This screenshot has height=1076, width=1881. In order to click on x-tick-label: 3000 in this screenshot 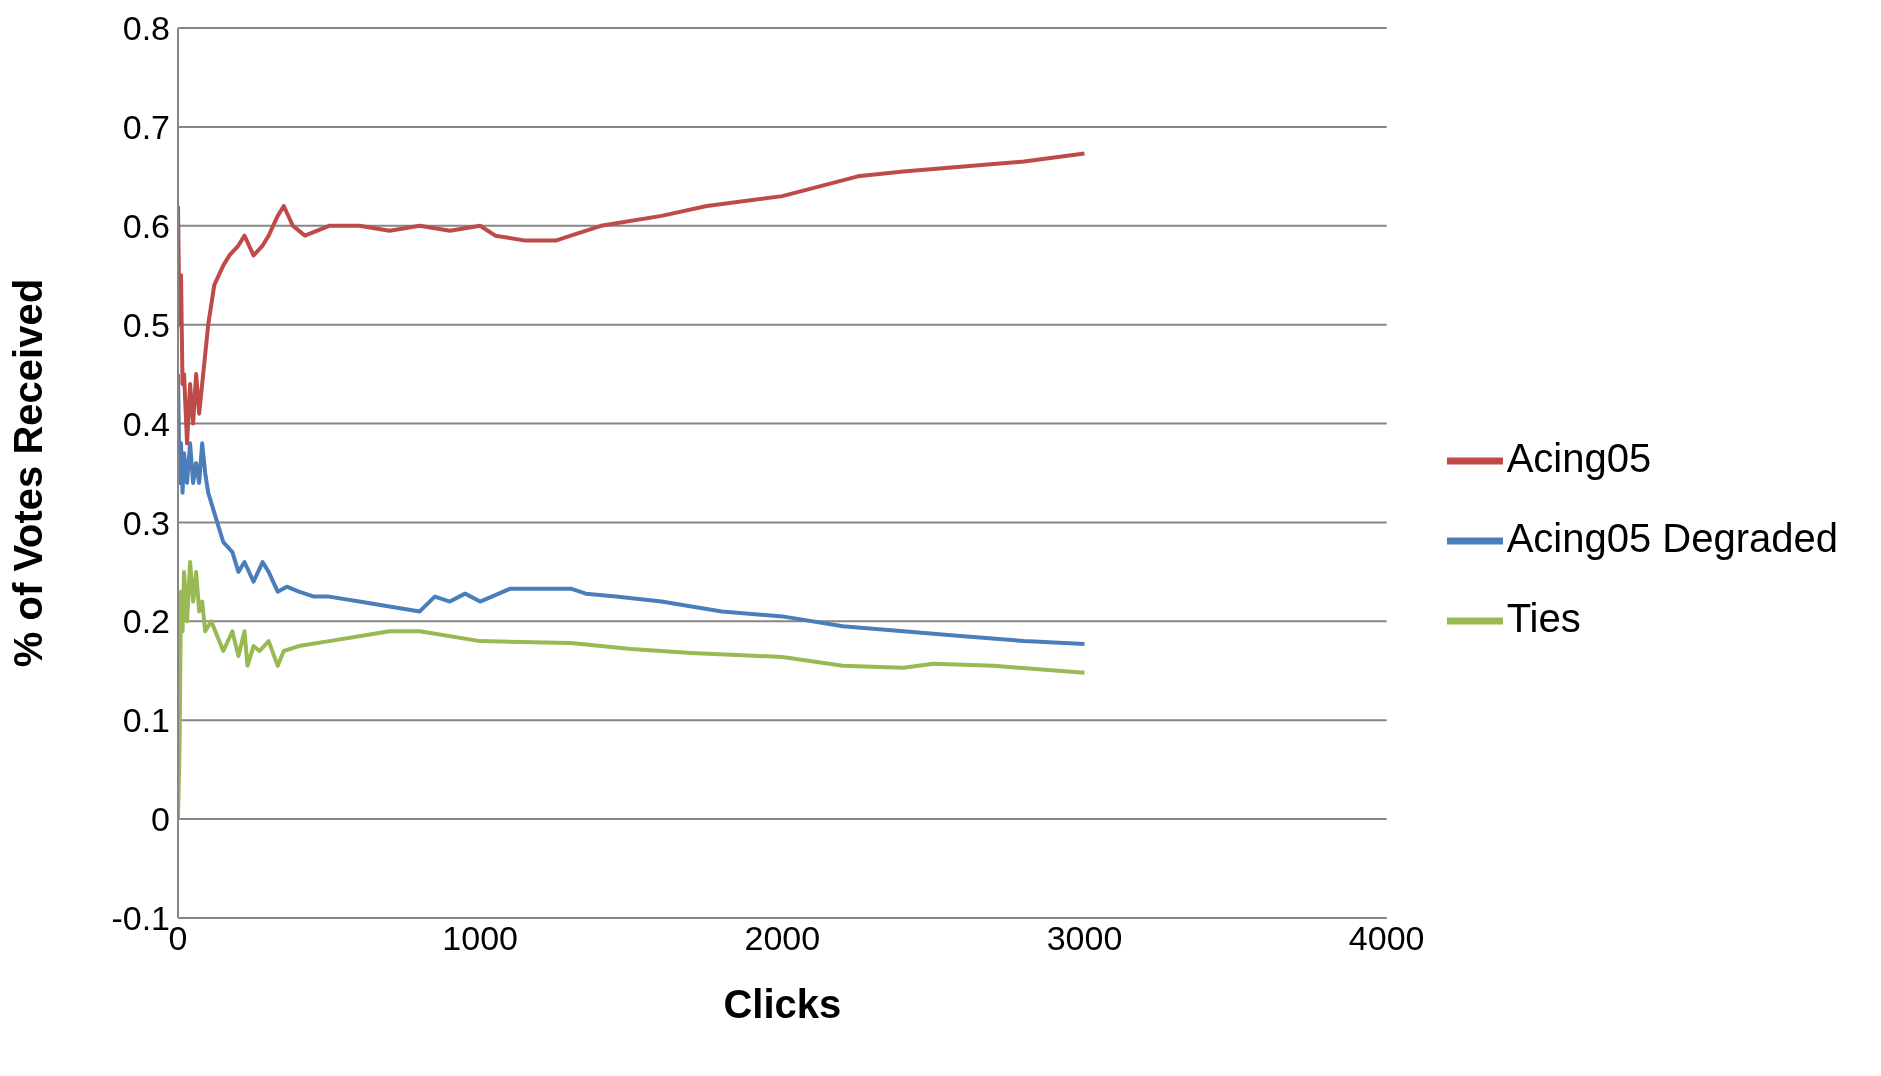, I will do `click(1084, 938)`.